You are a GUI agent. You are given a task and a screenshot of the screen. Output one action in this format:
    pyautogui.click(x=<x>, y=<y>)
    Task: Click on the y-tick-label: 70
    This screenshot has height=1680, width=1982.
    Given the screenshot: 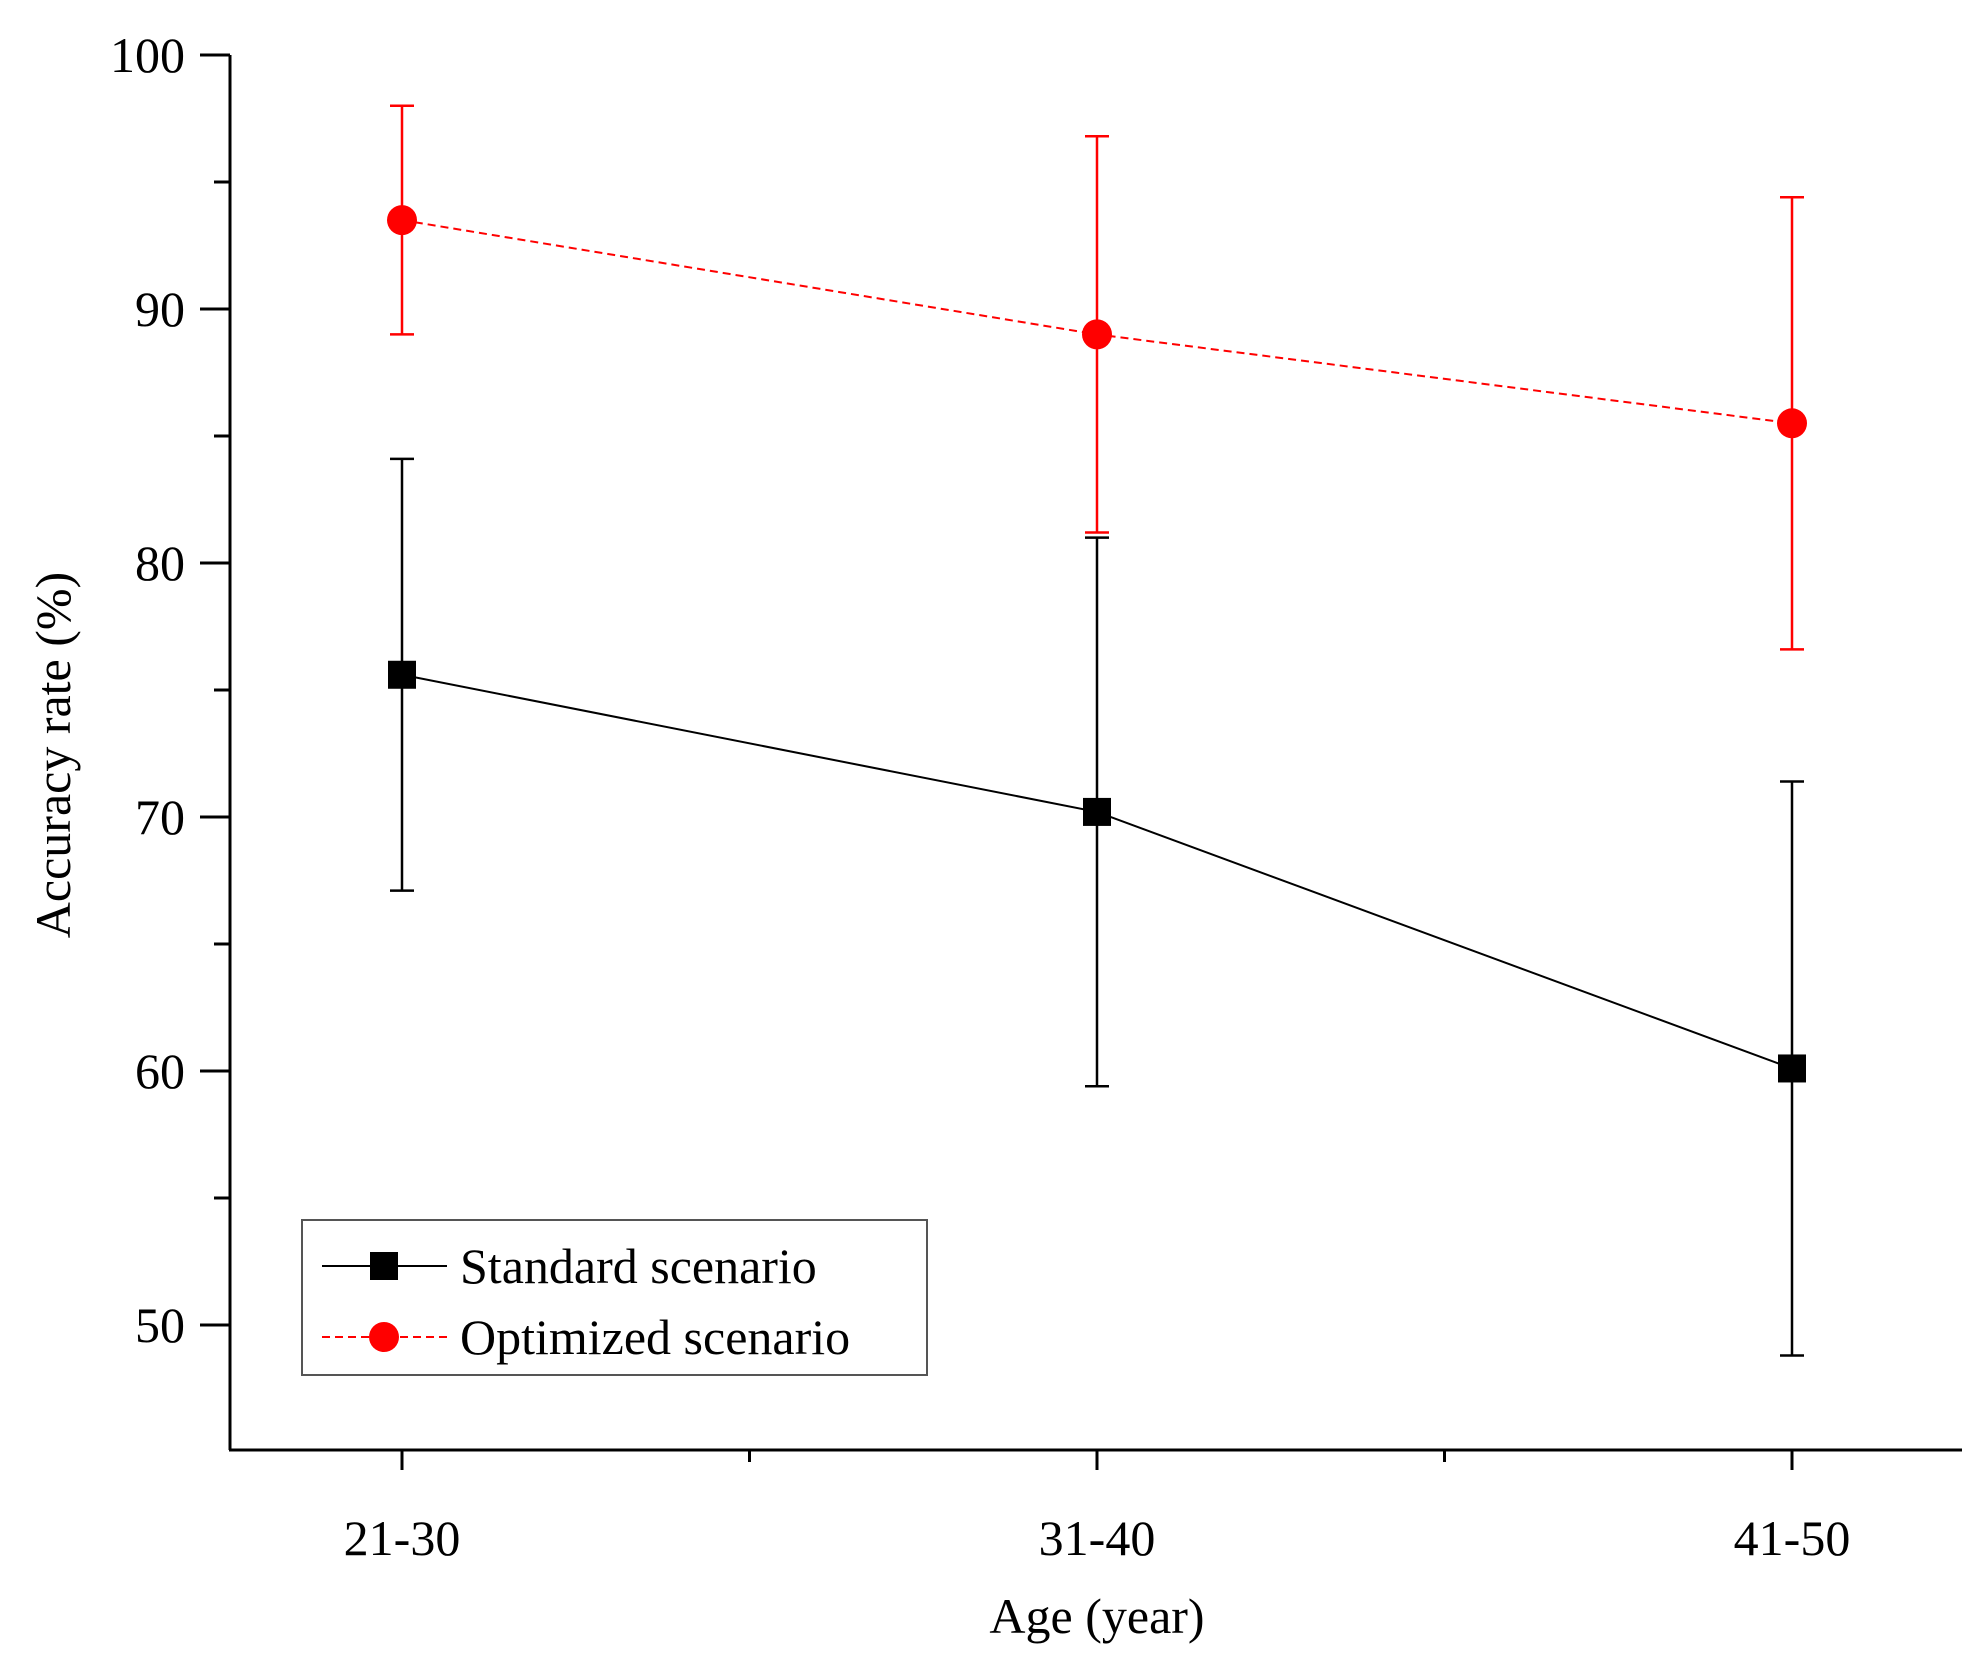 What is the action you would take?
    pyautogui.click(x=160, y=817)
    